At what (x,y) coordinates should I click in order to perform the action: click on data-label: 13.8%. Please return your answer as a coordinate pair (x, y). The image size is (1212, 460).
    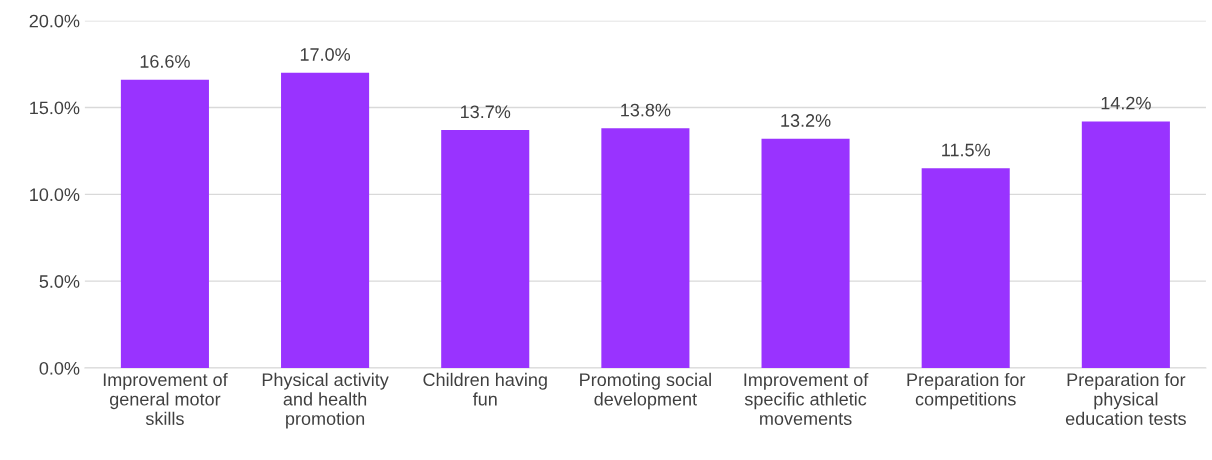
    Looking at the image, I should click on (646, 110).